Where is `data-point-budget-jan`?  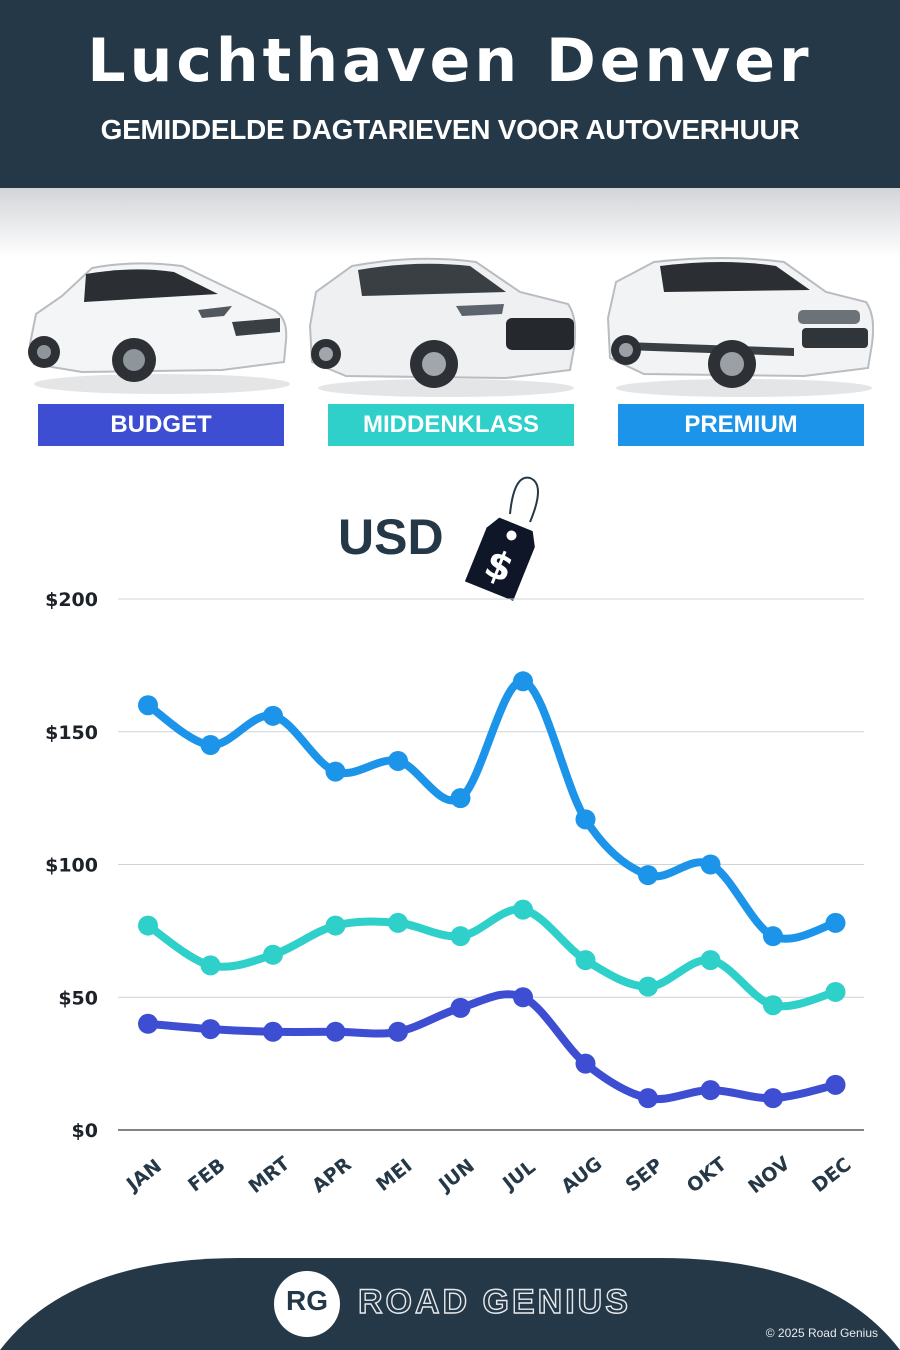
data-point-budget-jan is located at coordinates (148, 1023).